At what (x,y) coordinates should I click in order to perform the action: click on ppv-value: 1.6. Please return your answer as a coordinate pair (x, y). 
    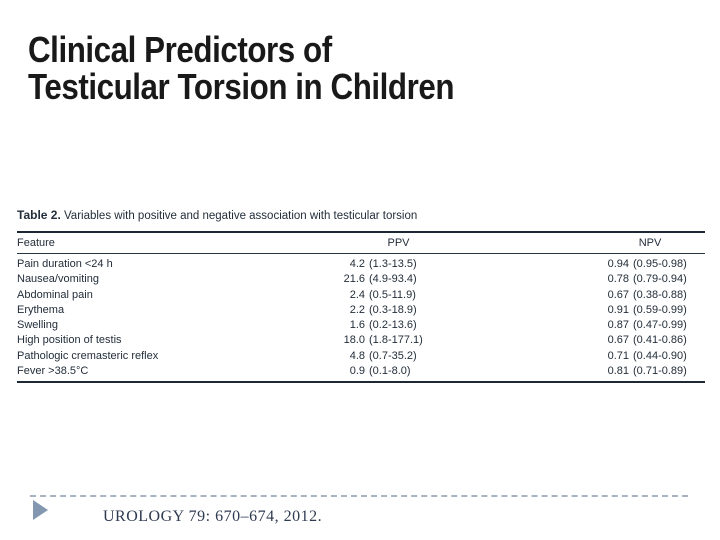
    Looking at the image, I should click on (357, 325).